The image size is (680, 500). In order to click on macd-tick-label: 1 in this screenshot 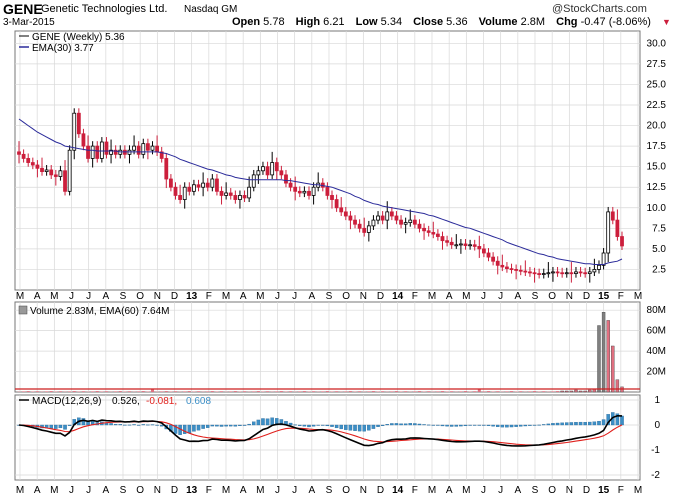, I will do `click(657, 400)`.